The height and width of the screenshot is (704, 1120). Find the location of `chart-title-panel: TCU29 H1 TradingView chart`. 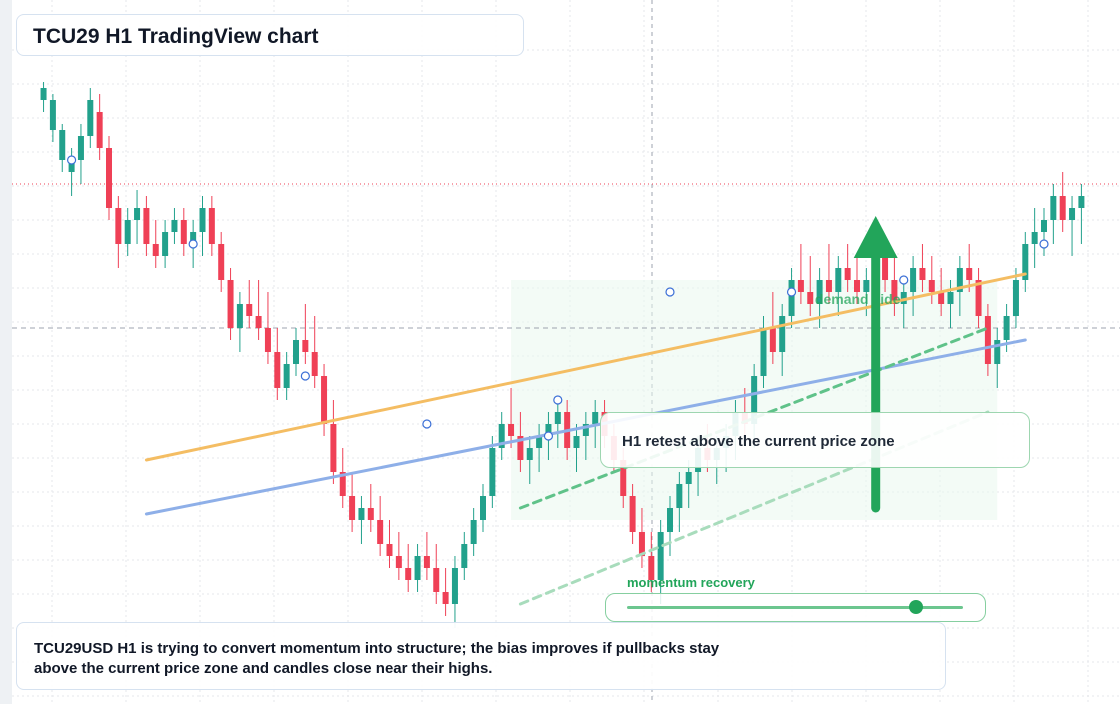

chart-title-panel: TCU29 H1 TradingView chart is located at coordinates (270, 35).